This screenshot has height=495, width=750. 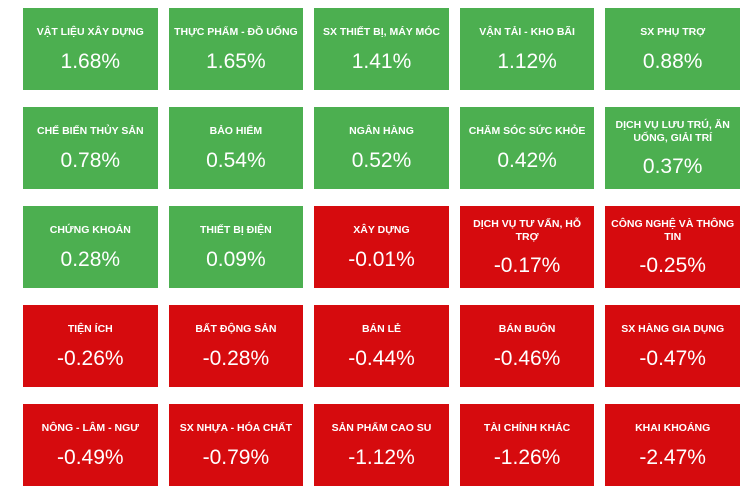 I want to click on sector-tile-nong-lam-ngu: NÔNG - LÂM - NGƯ -0.49%, so click(x=90, y=445).